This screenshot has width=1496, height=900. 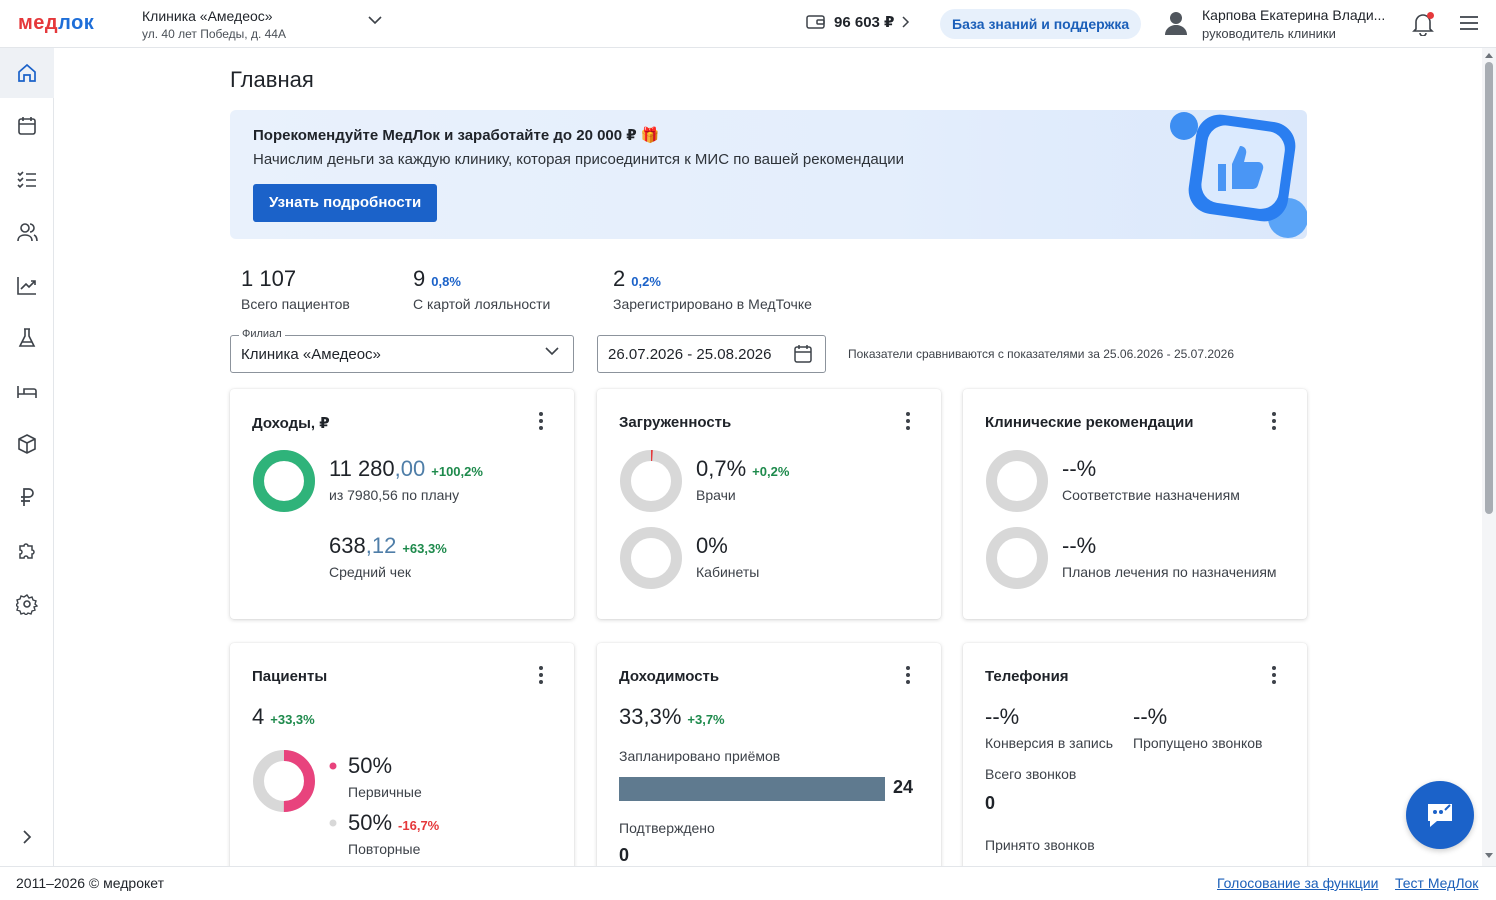 What do you see at coordinates (27, 338) in the screenshot?
I see `sidebar-item-lab` at bounding box center [27, 338].